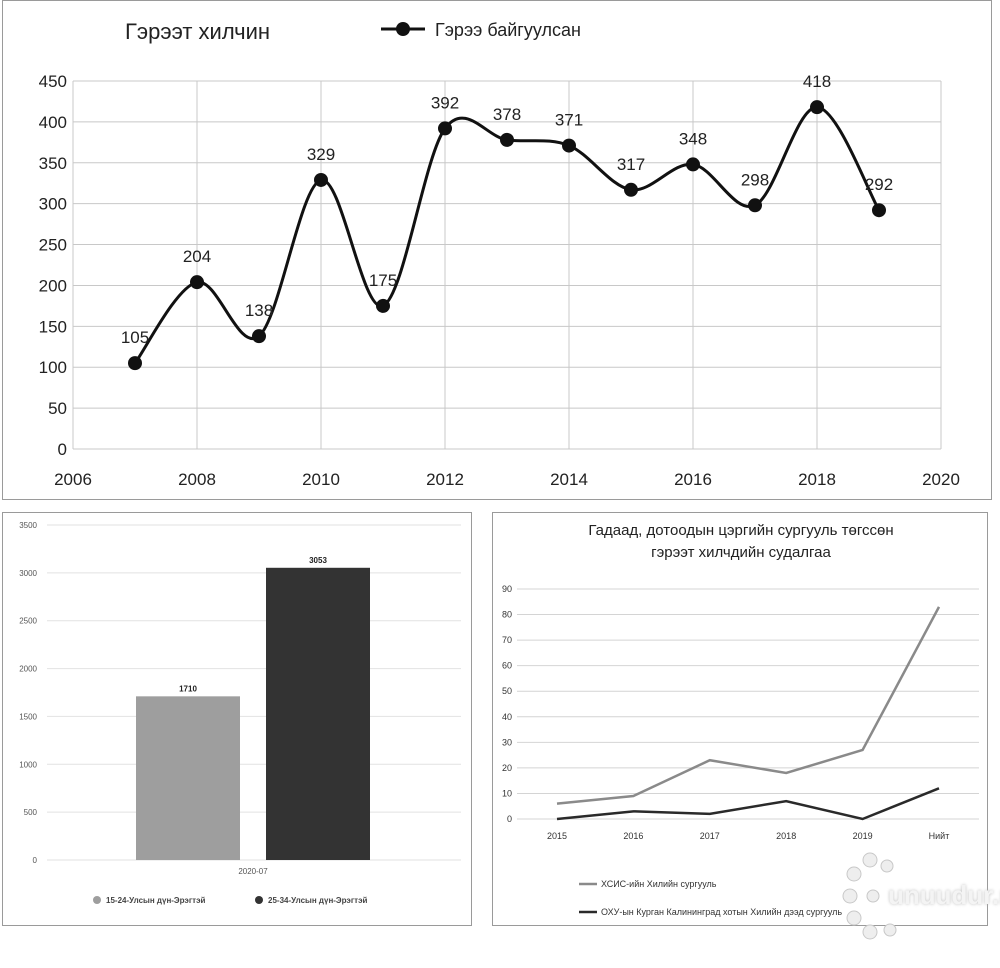  What do you see at coordinates (507, 114) in the screenshot?
I see `chart-1-data-label: 378` at bounding box center [507, 114].